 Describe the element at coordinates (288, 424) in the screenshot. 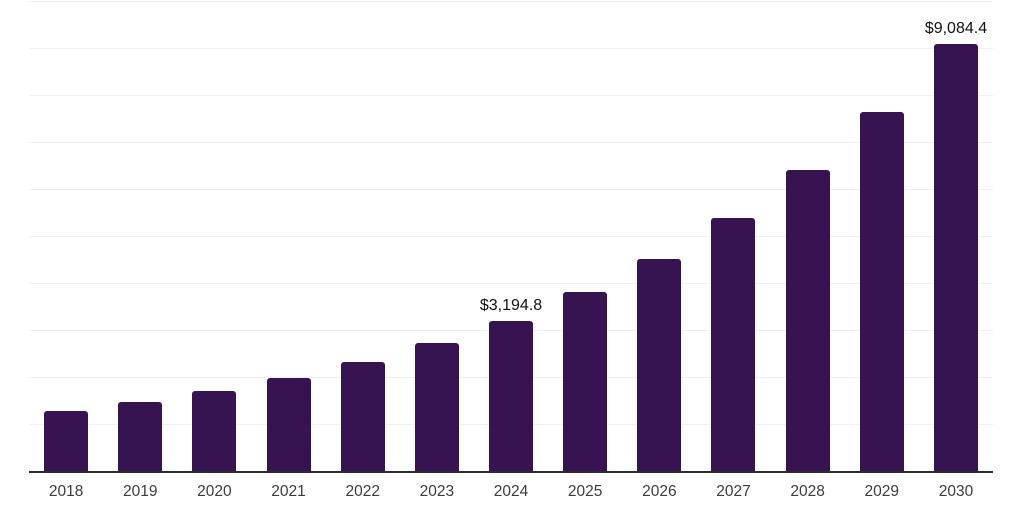

I see `bar-2021` at that location.